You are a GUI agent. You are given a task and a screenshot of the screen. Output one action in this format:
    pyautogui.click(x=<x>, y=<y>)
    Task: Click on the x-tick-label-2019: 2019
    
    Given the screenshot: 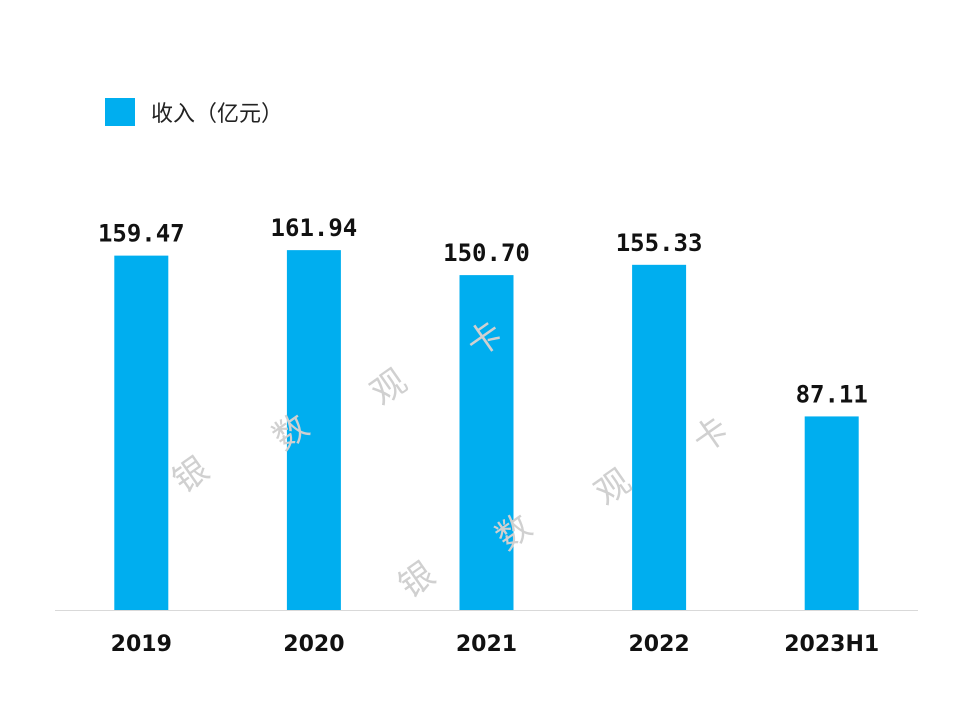 What is the action you would take?
    pyautogui.click(x=141, y=644)
    